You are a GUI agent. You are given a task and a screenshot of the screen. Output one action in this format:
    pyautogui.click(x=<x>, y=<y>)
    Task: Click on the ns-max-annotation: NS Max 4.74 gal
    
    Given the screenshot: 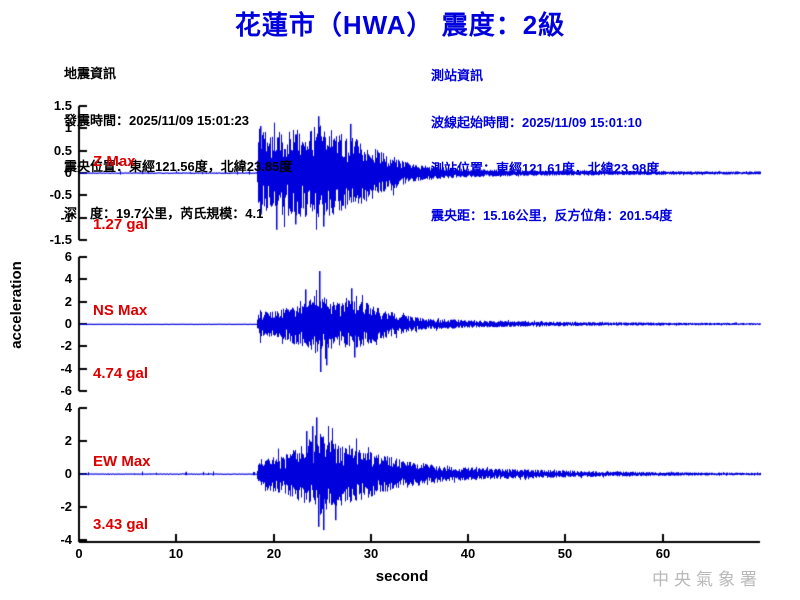 What is the action you would take?
    pyautogui.click(x=120, y=331)
    